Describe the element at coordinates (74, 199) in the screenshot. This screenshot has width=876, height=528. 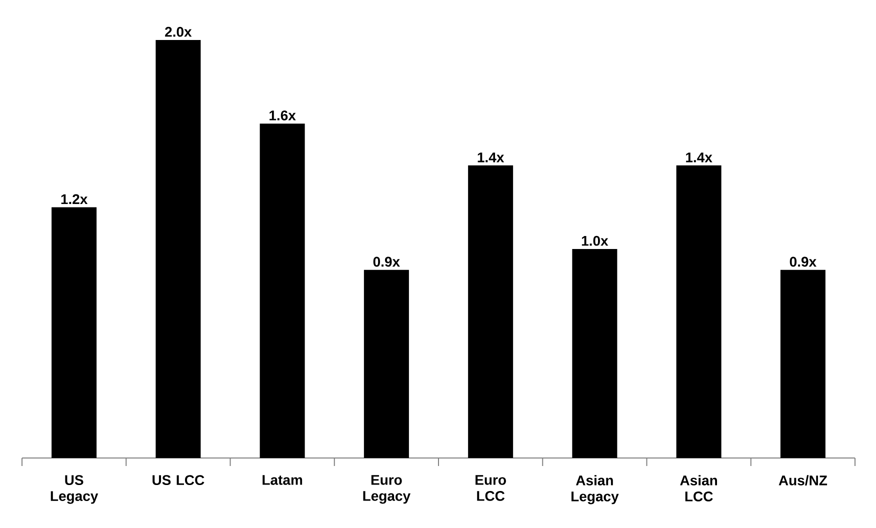
I see `data-label: 1.2x` at that location.